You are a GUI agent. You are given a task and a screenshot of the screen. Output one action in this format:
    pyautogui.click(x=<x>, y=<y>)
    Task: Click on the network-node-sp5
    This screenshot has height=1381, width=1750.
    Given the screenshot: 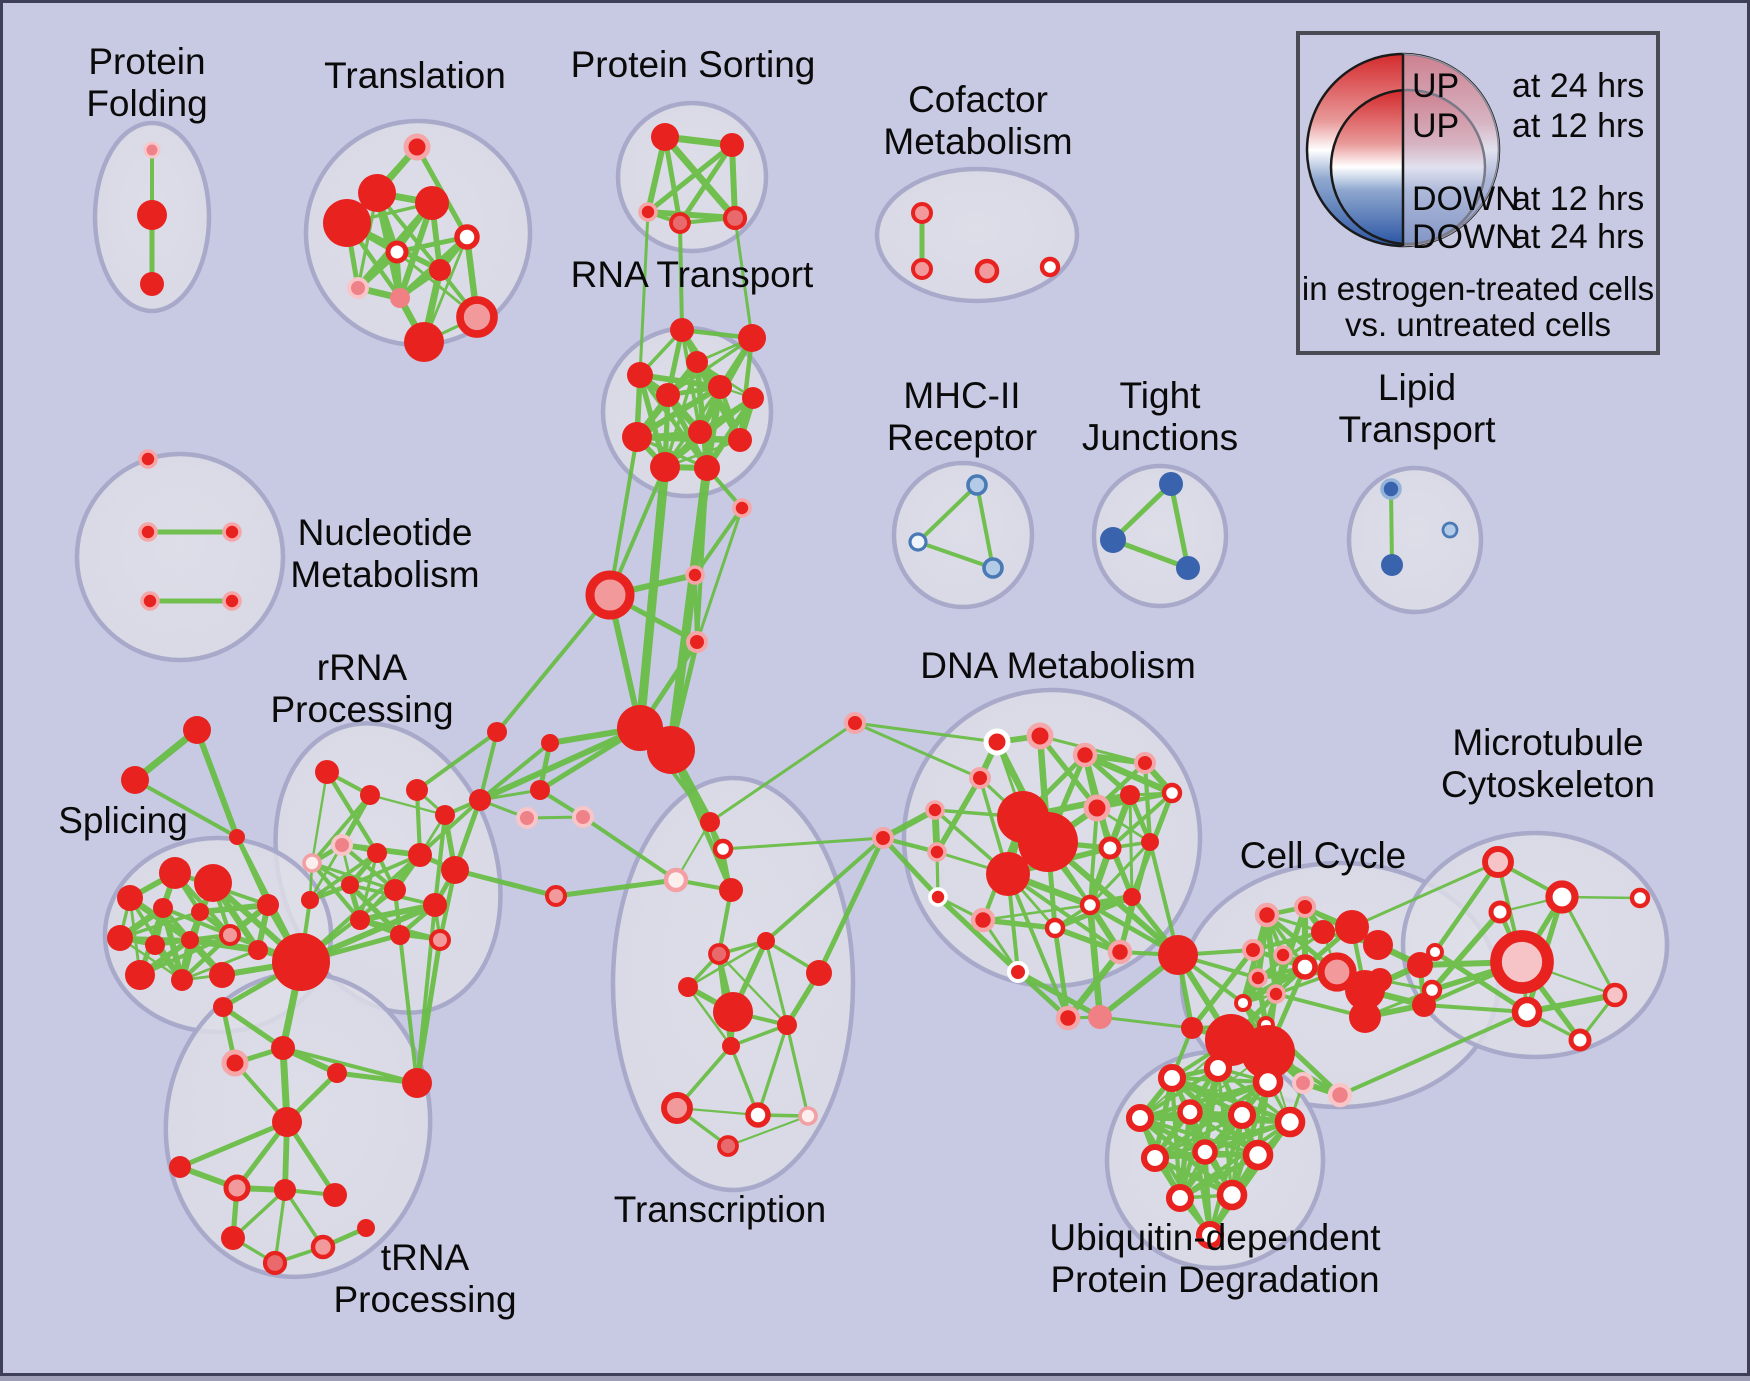 What is the action you would take?
    pyautogui.click(x=120, y=938)
    